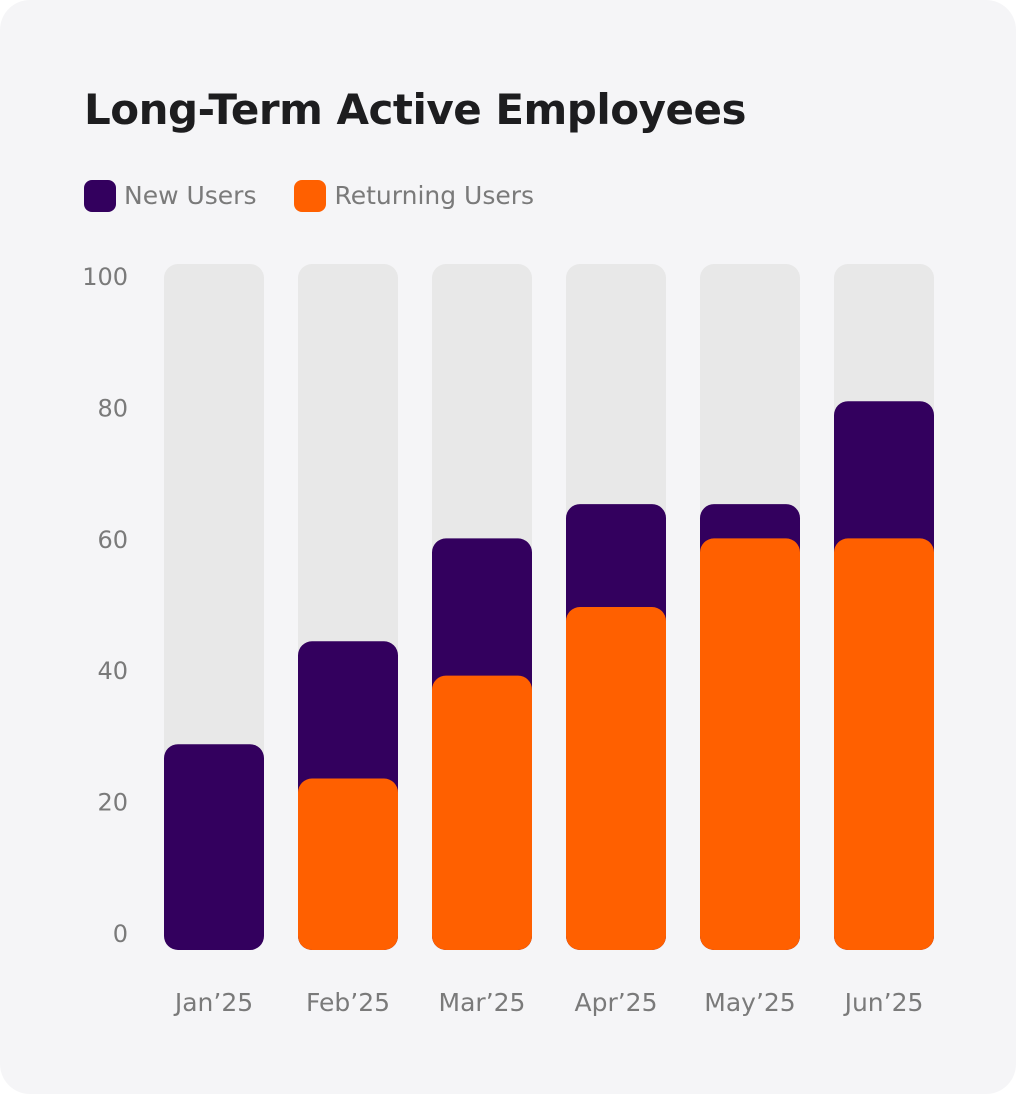  I want to click on chart-title: Long-Term Active Employees, so click(415, 109).